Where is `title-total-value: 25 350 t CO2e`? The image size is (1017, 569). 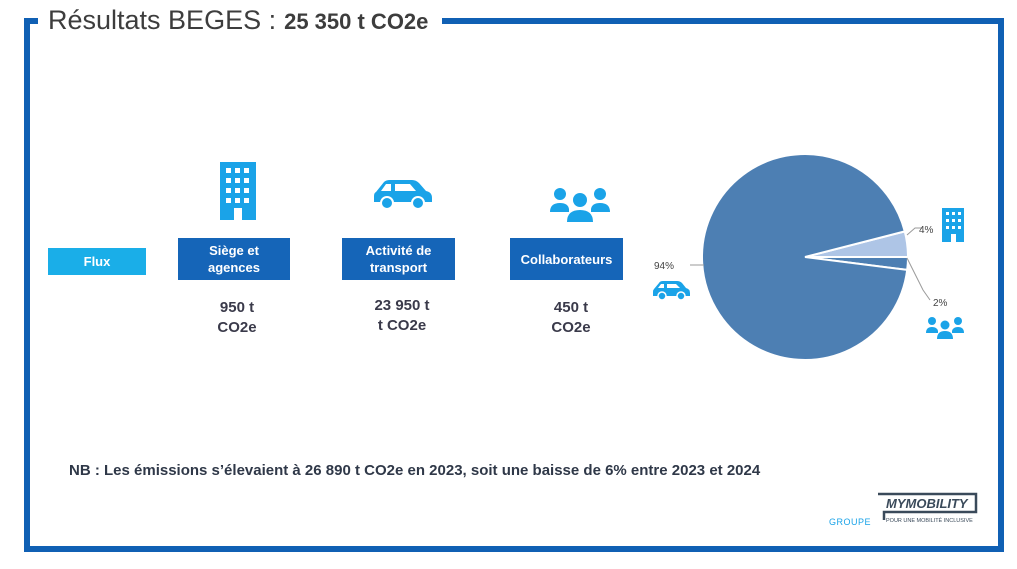
title-total-value: 25 350 t CO2e is located at coordinates (356, 21).